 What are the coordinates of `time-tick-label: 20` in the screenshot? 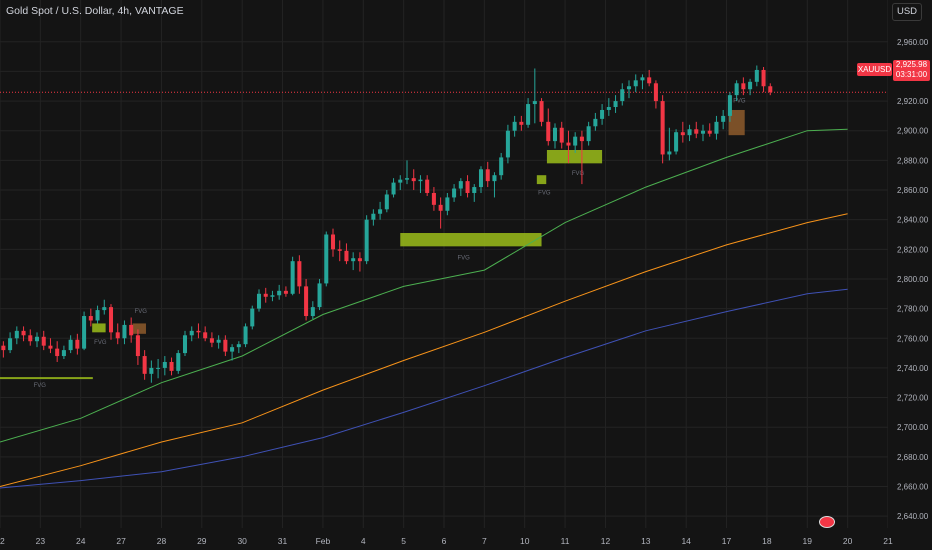 It's located at (848, 541).